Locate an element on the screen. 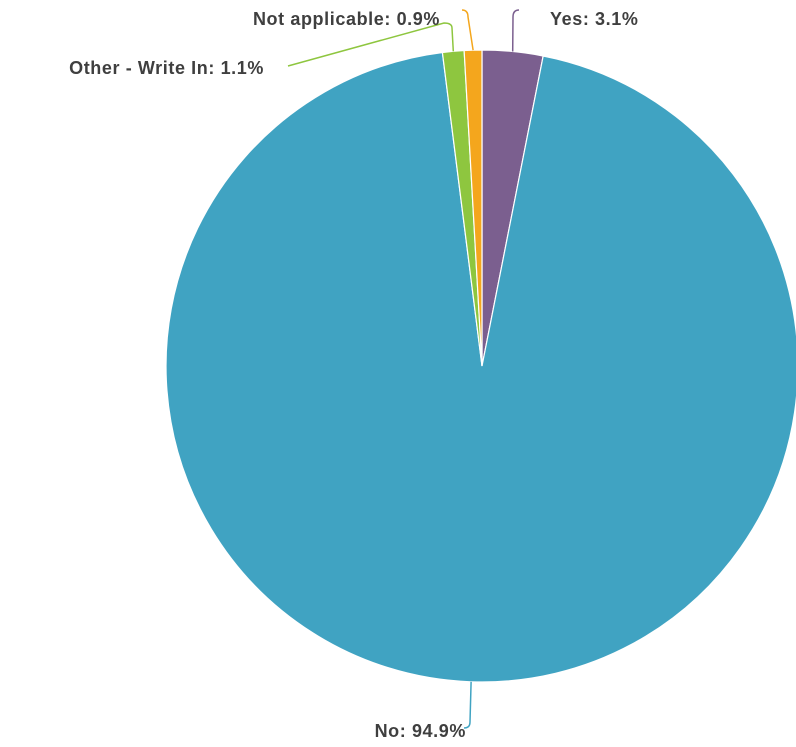  slice-label-other-write-in: Other - Write In: 1.1% is located at coordinates (166, 68).